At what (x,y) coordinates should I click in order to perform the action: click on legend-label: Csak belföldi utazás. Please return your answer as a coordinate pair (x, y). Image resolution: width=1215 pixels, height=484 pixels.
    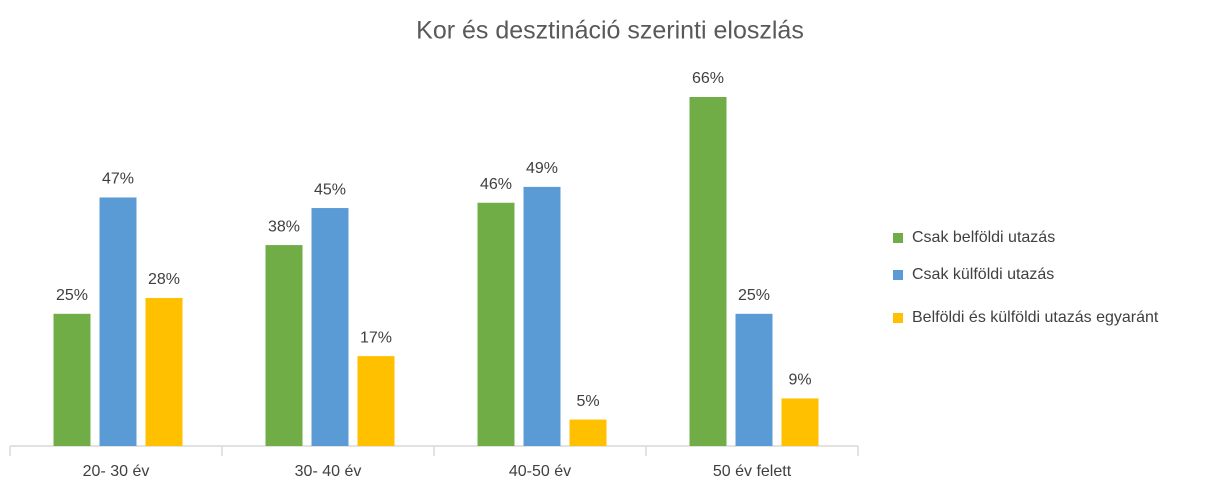
    Looking at the image, I should click on (983, 237).